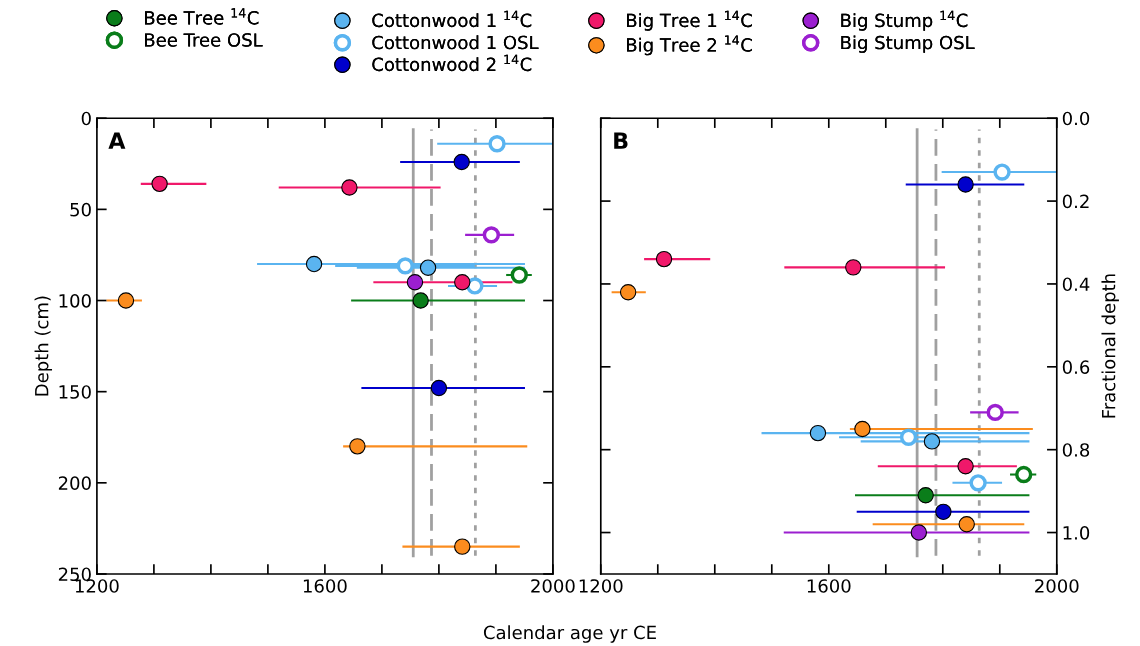 This screenshot has width=1140, height=646. Describe the element at coordinates (904, 20) in the screenshot. I see `legend-label: Big Stump $^{14}$C` at that location.